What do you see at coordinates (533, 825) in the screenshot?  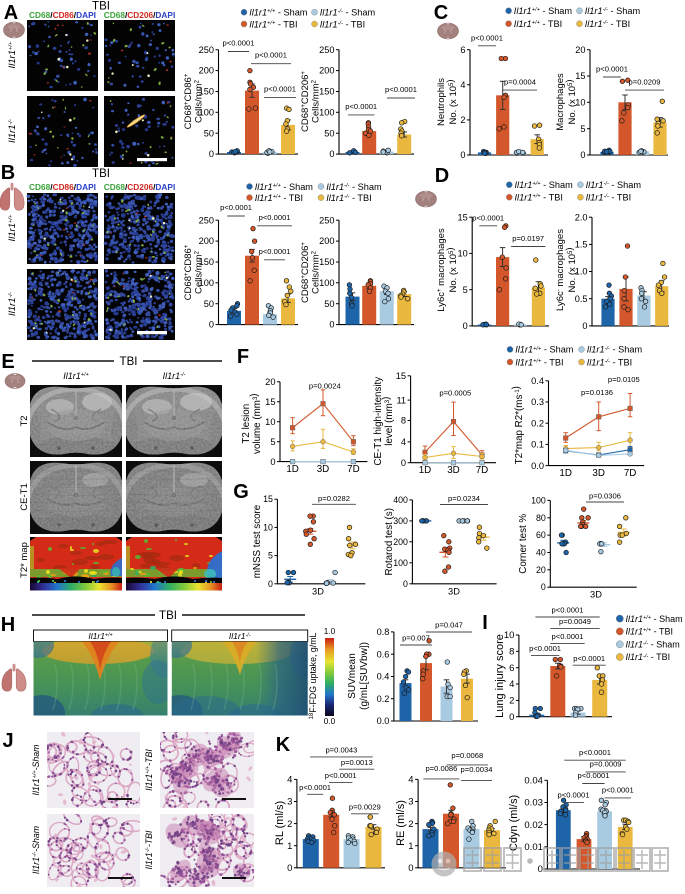 I see `svg-text: 0.02` at bounding box center [533, 825].